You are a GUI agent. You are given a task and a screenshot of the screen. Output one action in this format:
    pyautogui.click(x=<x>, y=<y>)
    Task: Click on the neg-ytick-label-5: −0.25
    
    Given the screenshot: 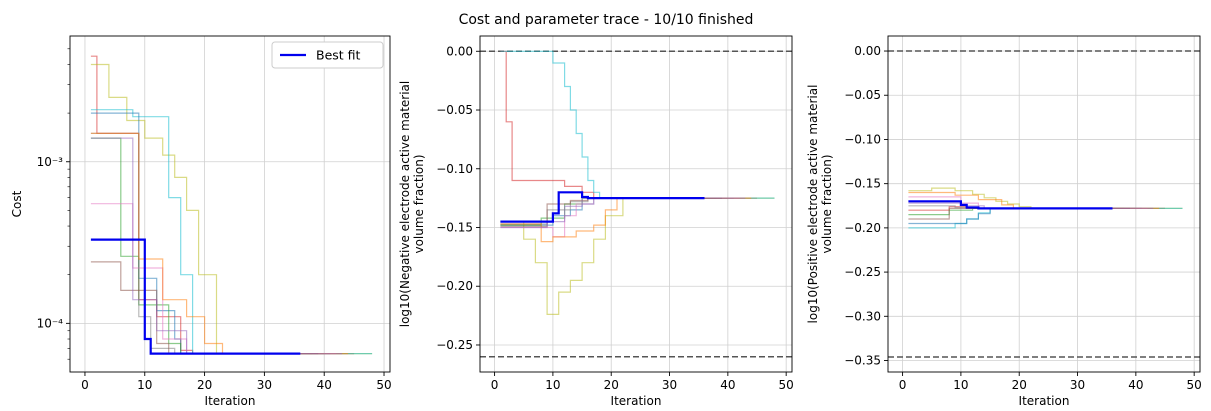 What is the action you would take?
    pyautogui.click(x=454, y=345)
    